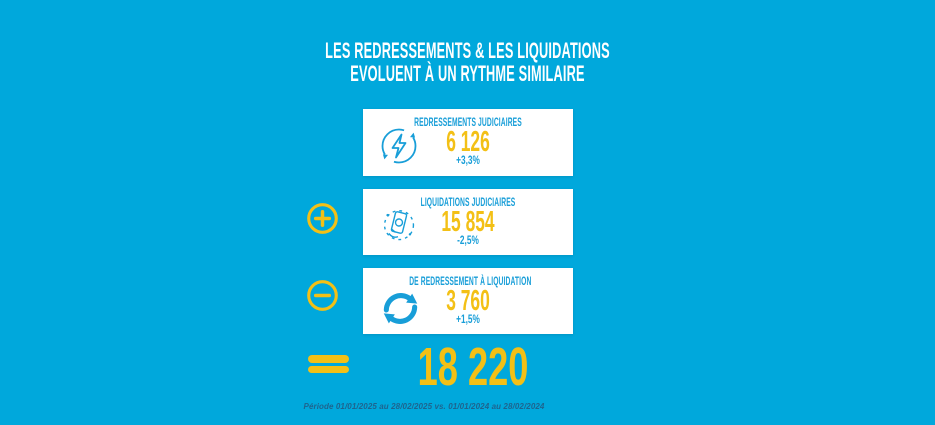 The image size is (935, 425). Describe the element at coordinates (322, 295) in the screenshot. I see `minus-icon` at that location.